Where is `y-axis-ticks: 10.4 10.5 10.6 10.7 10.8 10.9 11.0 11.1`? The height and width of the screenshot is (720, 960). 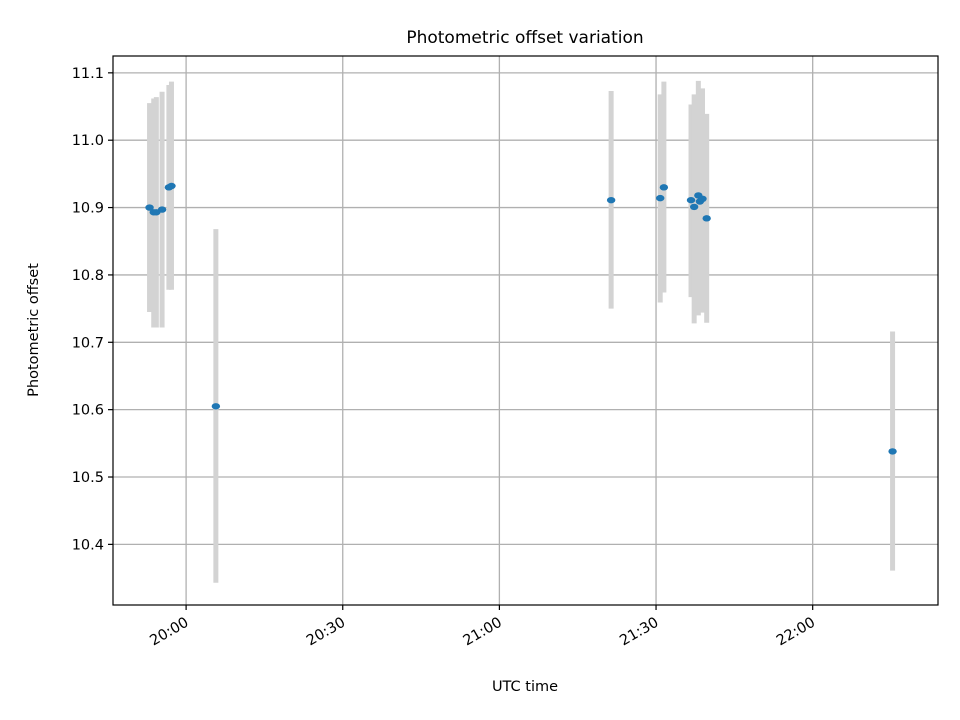
y-axis-ticks: 10.4 10.5 10.6 10.7 10.8 10.9 11.0 11.1 is located at coordinates (92, 309).